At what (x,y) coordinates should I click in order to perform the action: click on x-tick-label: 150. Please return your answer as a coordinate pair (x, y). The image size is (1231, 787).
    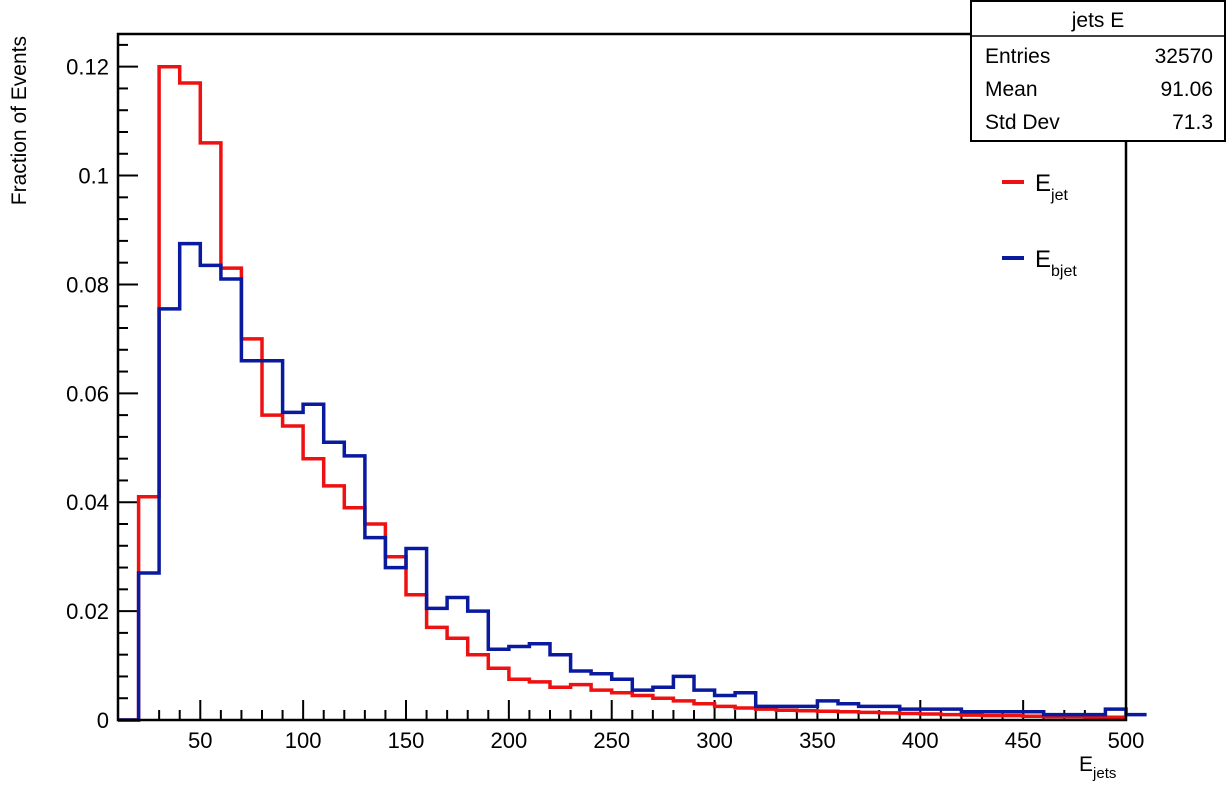
    Looking at the image, I should click on (406, 740).